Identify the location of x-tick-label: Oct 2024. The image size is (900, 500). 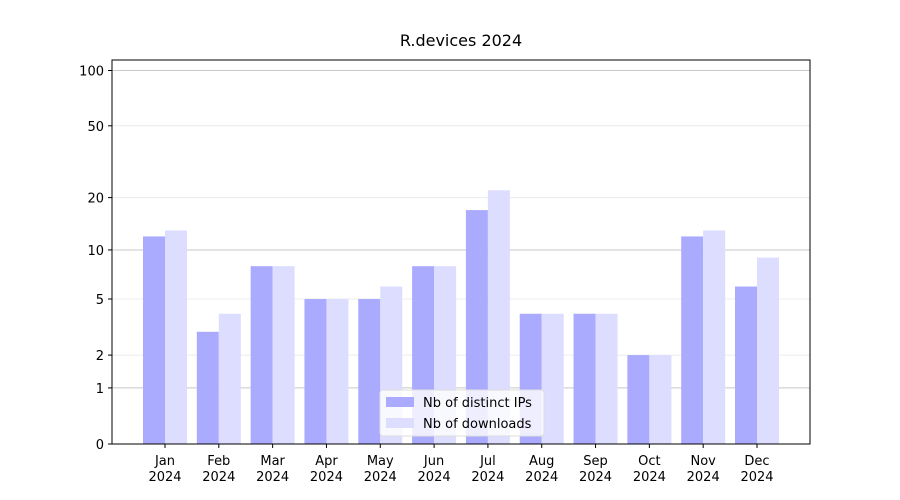
(649, 469).